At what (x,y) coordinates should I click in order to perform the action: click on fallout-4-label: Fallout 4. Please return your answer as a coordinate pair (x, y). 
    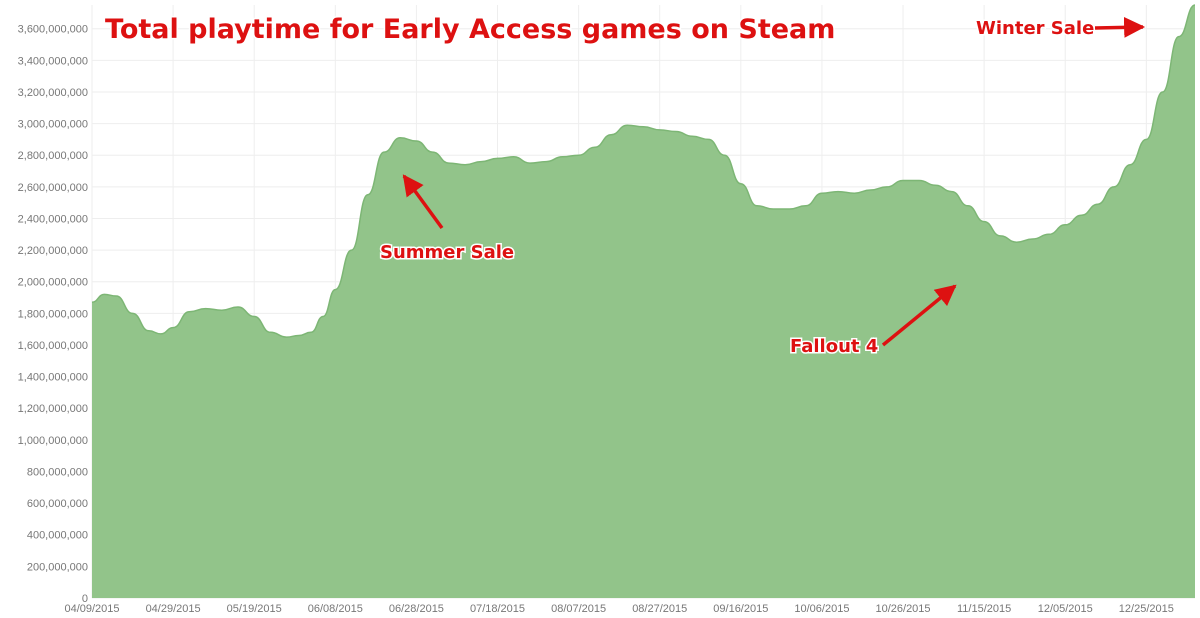
    Looking at the image, I should click on (834, 346).